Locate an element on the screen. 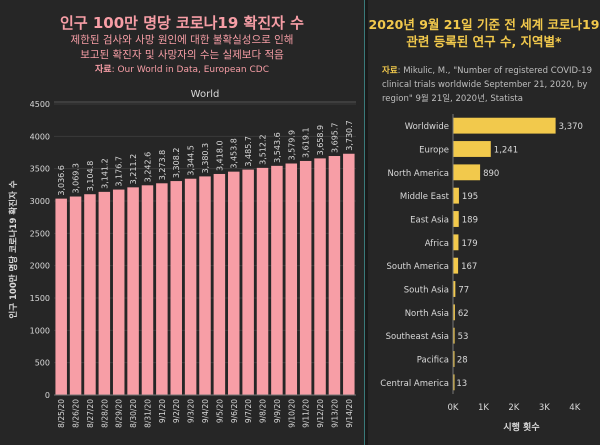  bar-value-label: 3,453.8 is located at coordinates (234, 153).